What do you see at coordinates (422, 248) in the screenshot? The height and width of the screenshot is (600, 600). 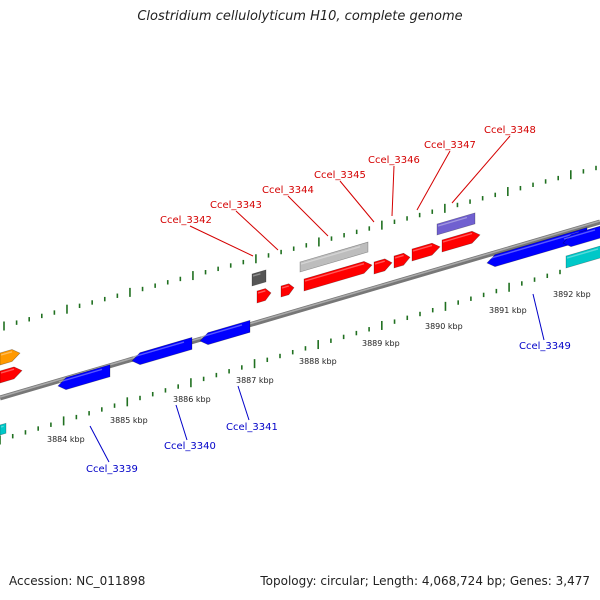 I see `gene-ccel-3347-shine` at bounding box center [422, 248].